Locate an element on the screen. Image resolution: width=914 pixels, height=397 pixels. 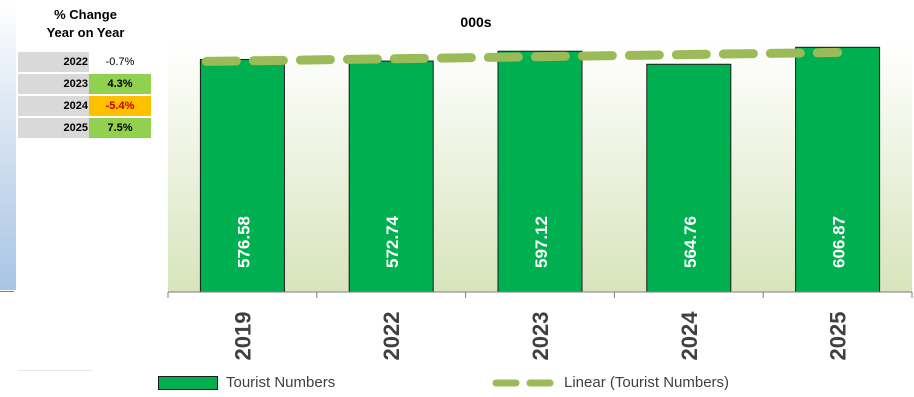
legend-item-trendline: Linear (Tourist Numbers) is located at coordinates (610, 382).